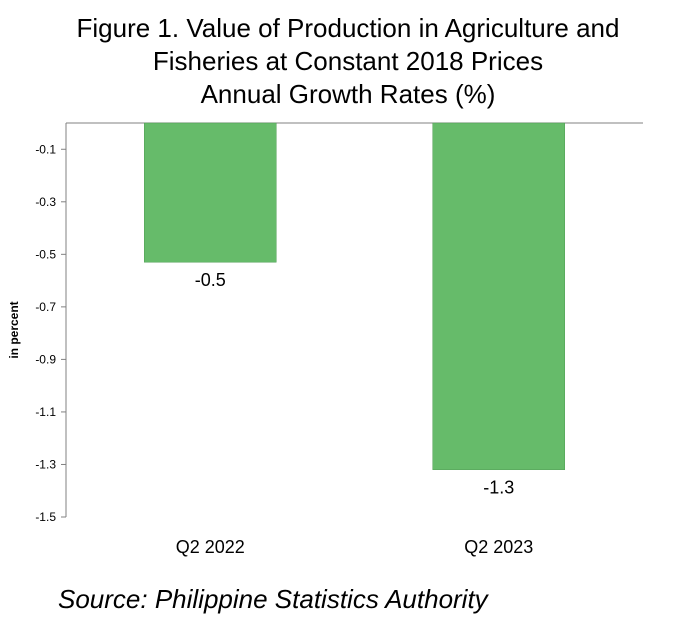 The image size is (696, 619). I want to click on y-tick-label: -0.7, so click(45, 307).